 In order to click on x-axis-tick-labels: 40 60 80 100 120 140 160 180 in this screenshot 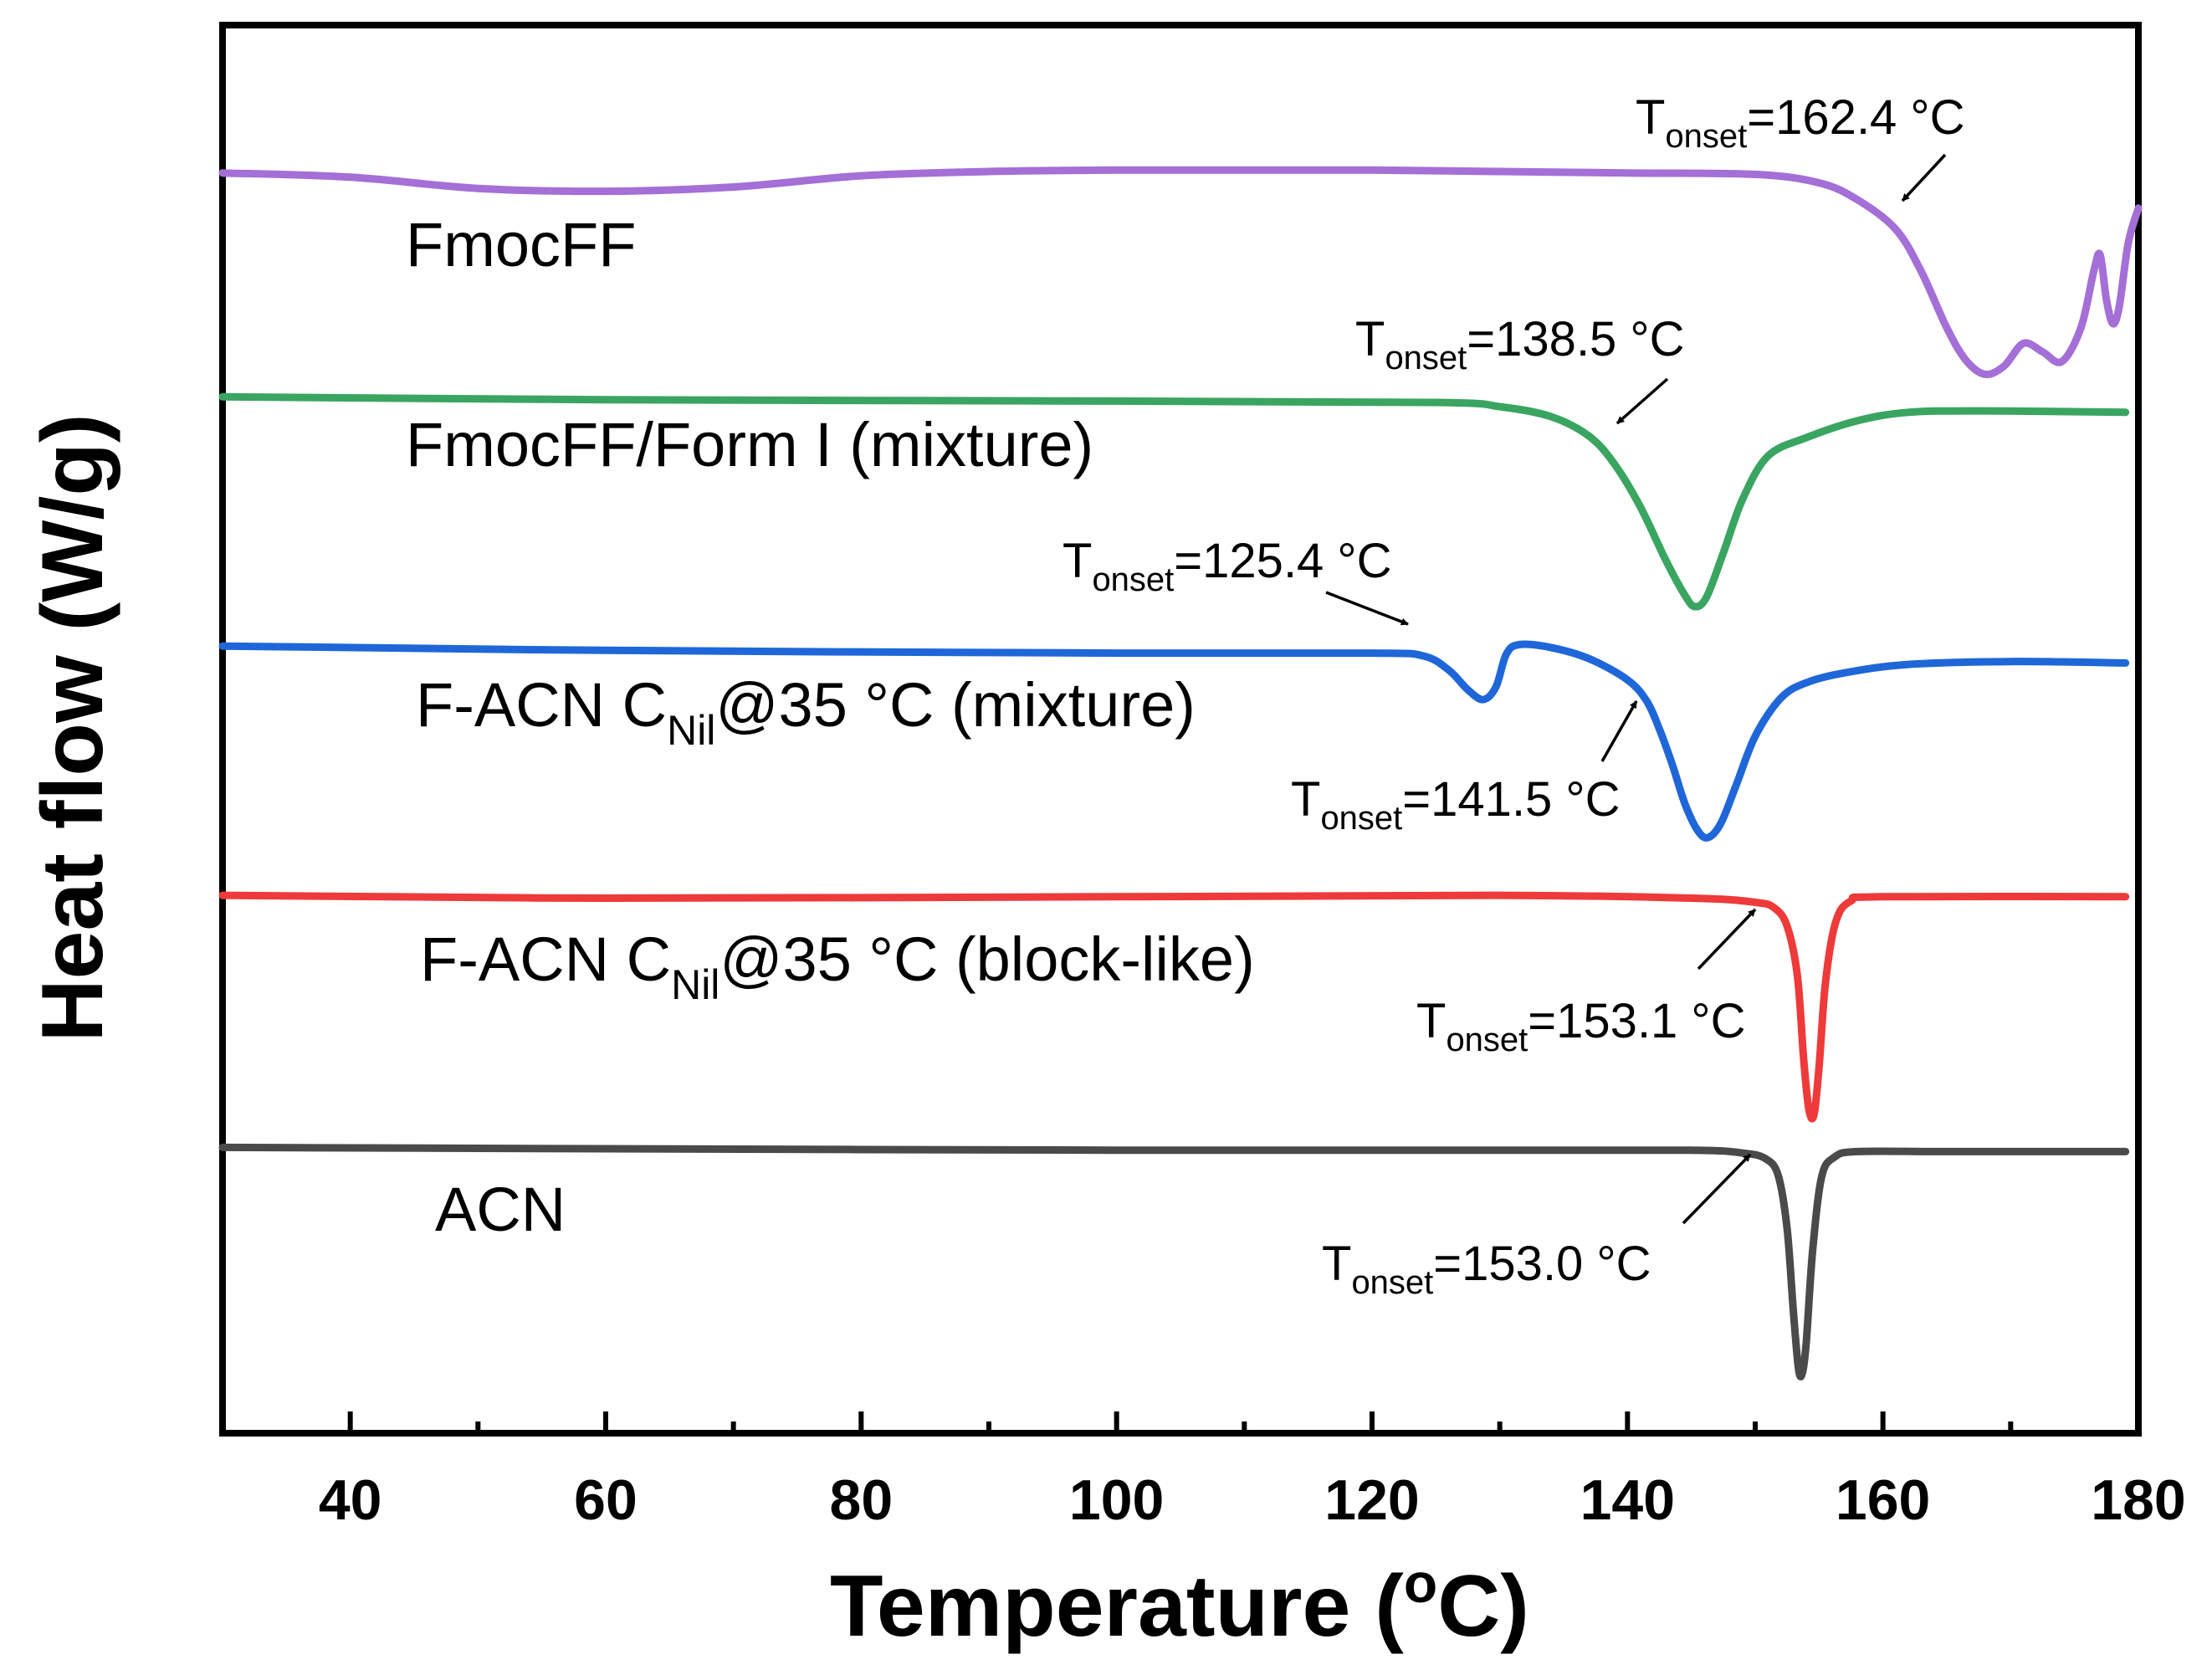, I will do `click(1252, 1500)`.